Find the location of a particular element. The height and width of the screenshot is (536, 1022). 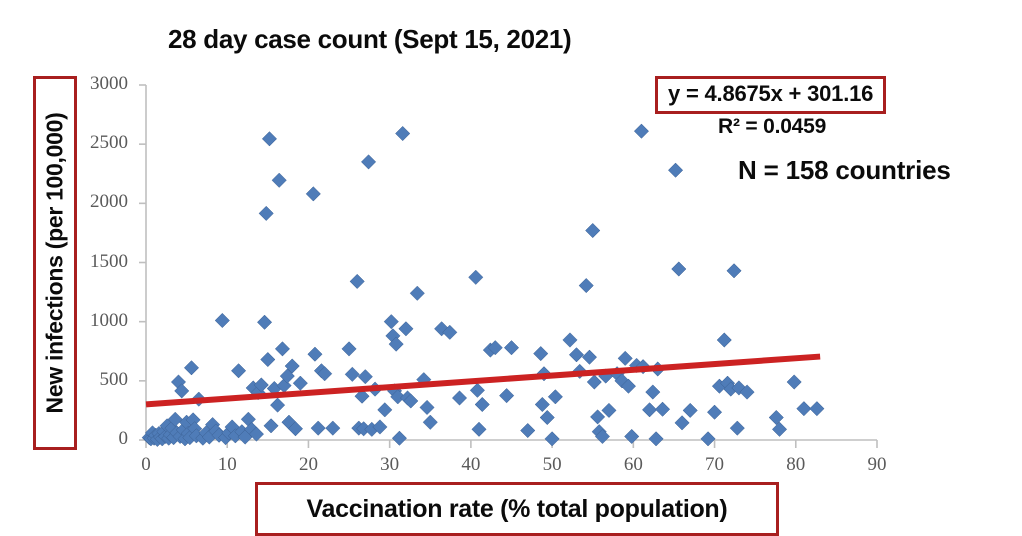

trendline is located at coordinates (483, 380).